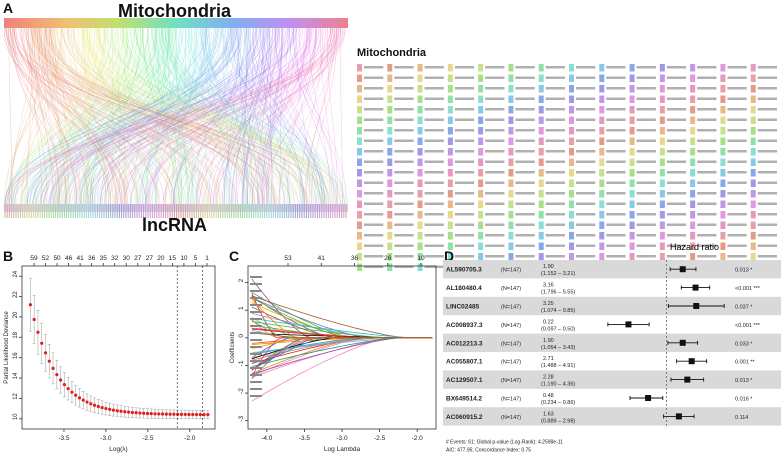  What do you see at coordinates (46, 258) in the screenshot?
I see `top-tick-label: 52` at bounding box center [46, 258].